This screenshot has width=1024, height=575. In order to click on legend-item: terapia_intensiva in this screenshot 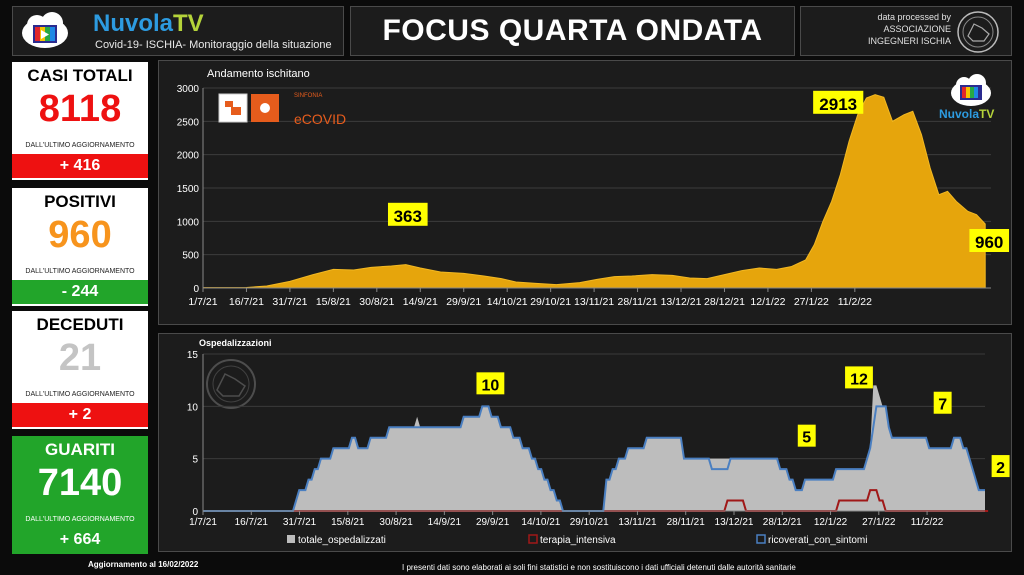, I will do `click(572, 540)`.